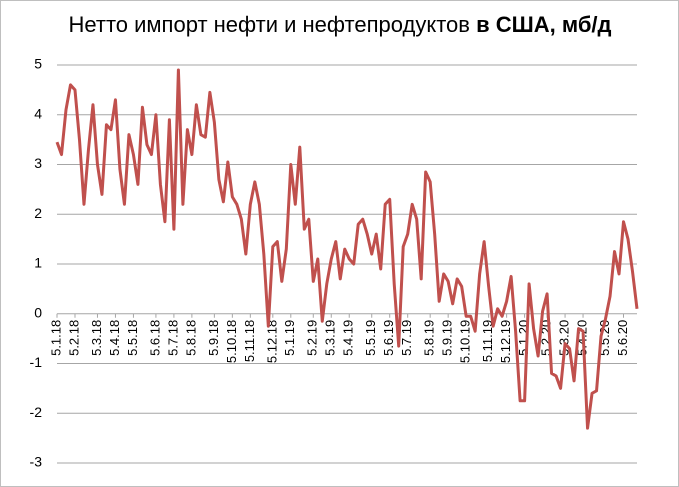 The width and height of the screenshot is (679, 487). What do you see at coordinates (114, 338) in the screenshot?
I see `x-tick-label: 5.4.18` at bounding box center [114, 338].